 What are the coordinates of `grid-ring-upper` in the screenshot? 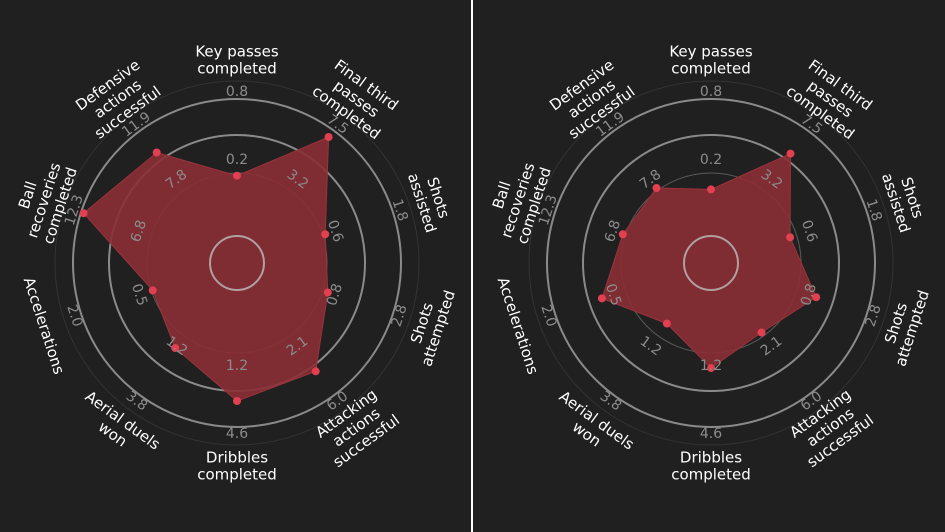 It's located at (711, 263).